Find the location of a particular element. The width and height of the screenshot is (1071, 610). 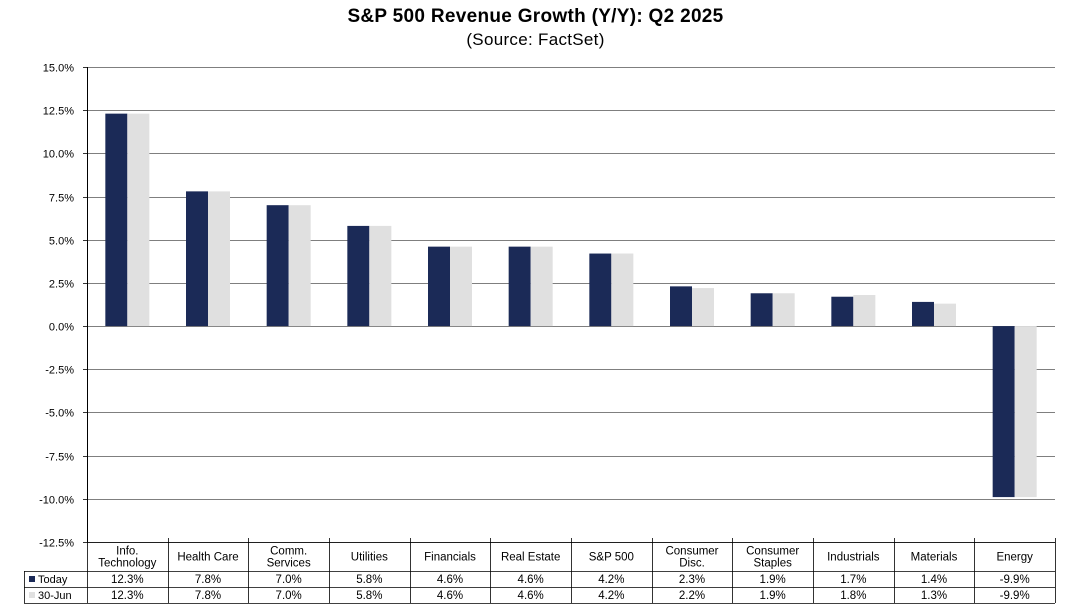

category-label: Technology is located at coordinates (127, 564).